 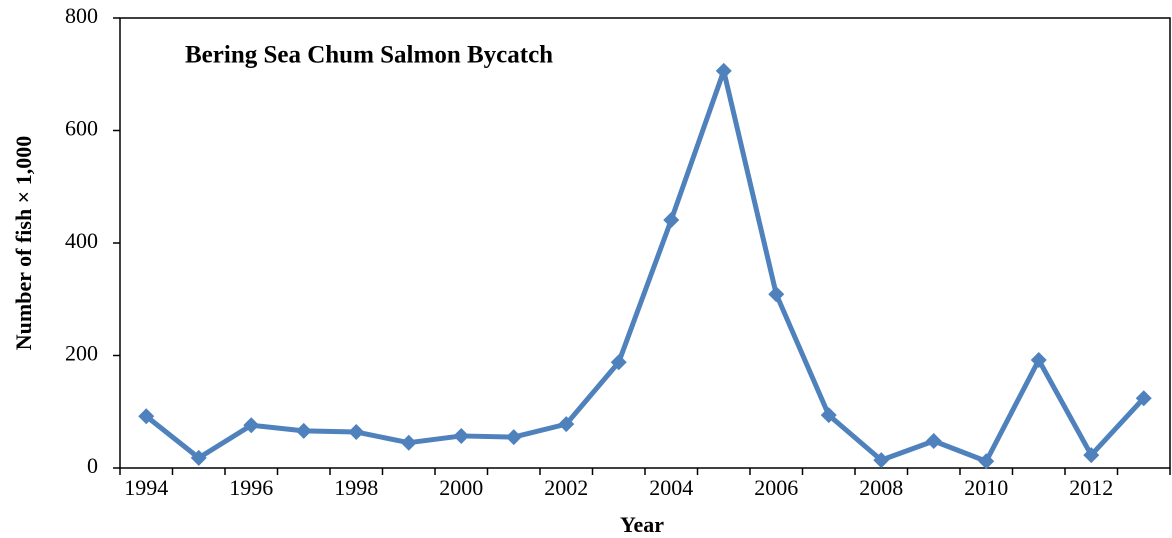 I want to click on x-tick-label: 1994, so click(x=146, y=487).